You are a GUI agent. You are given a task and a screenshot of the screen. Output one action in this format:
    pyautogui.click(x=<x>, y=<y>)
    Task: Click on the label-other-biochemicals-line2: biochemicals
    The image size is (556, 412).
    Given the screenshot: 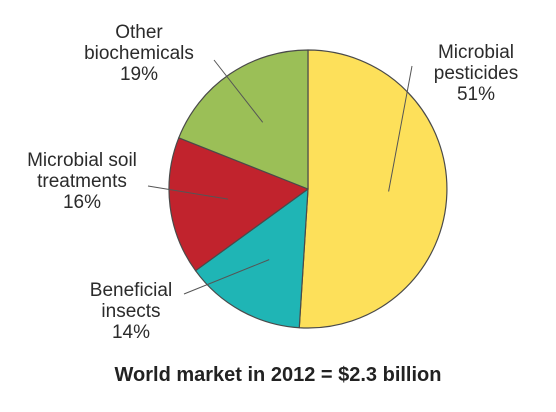 What is the action you would take?
    pyautogui.click(x=139, y=53)
    